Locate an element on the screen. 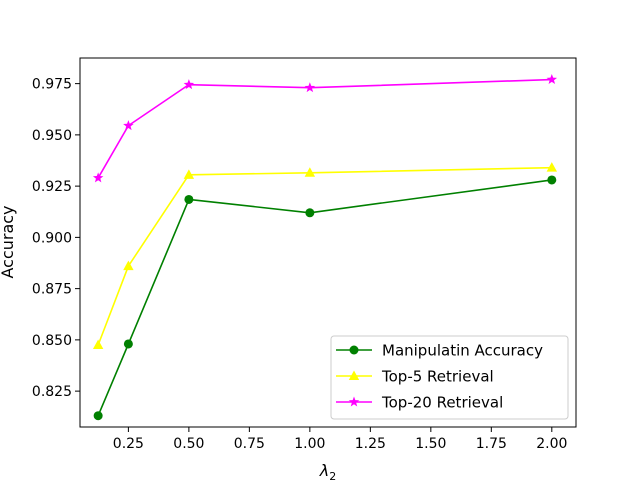 This screenshot has width=640, height=484. legend-box is located at coordinates (449, 377).